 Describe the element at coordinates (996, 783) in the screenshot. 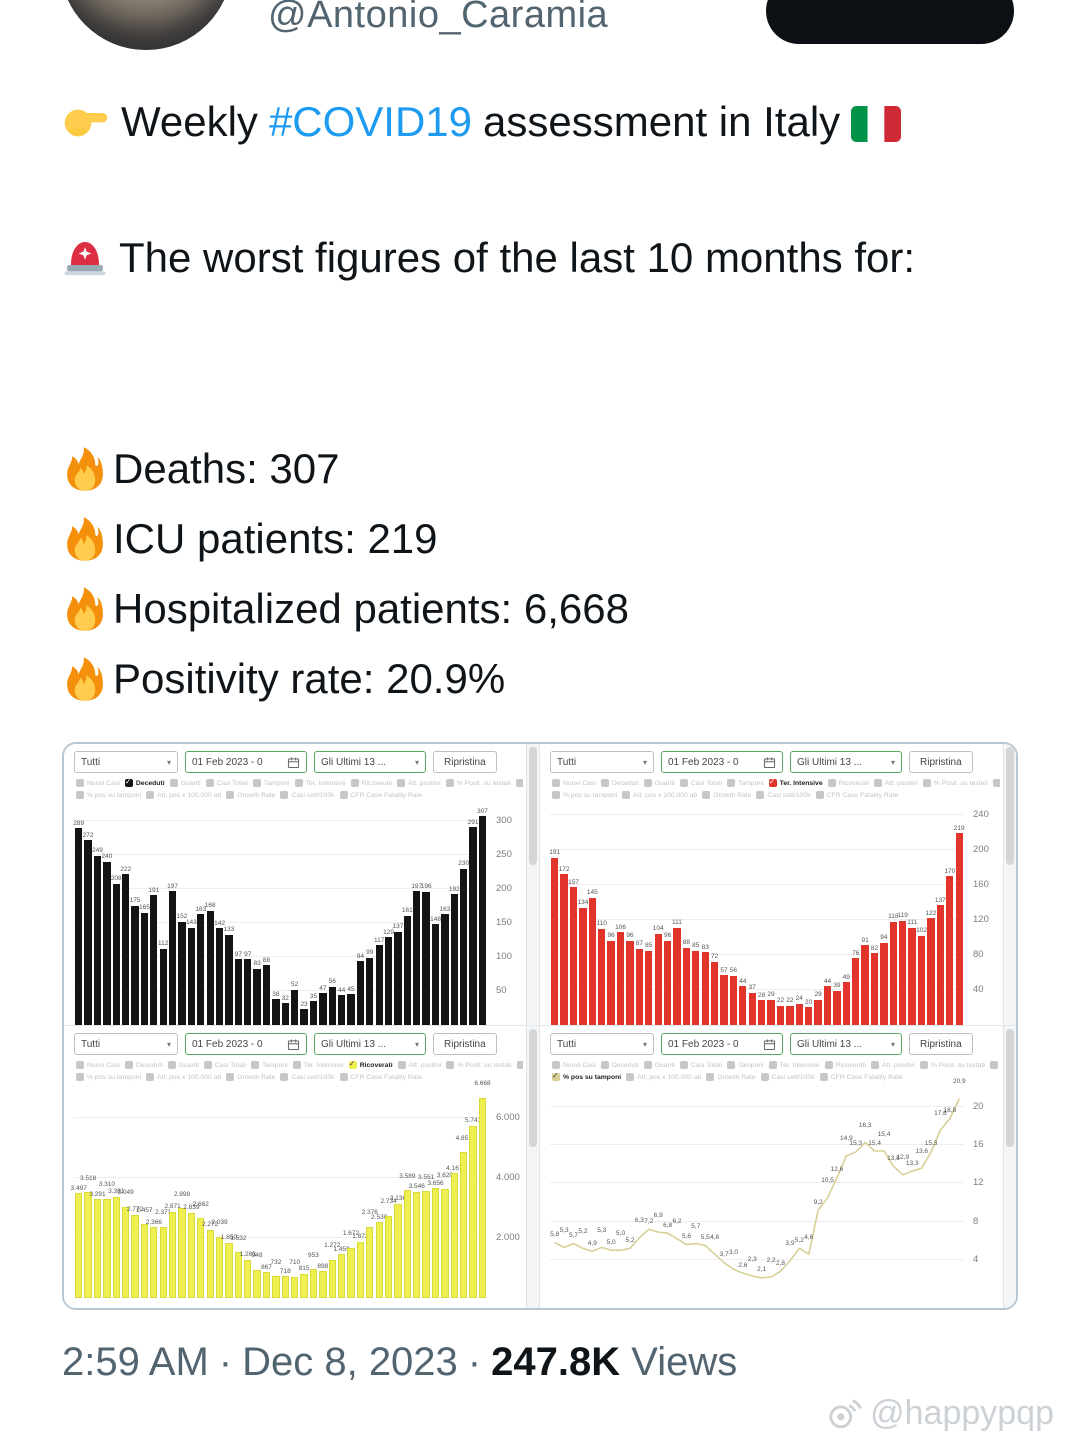

I see `legend-item-casi-giorn-x-100k: Casi giorn. x 100k` at that location.